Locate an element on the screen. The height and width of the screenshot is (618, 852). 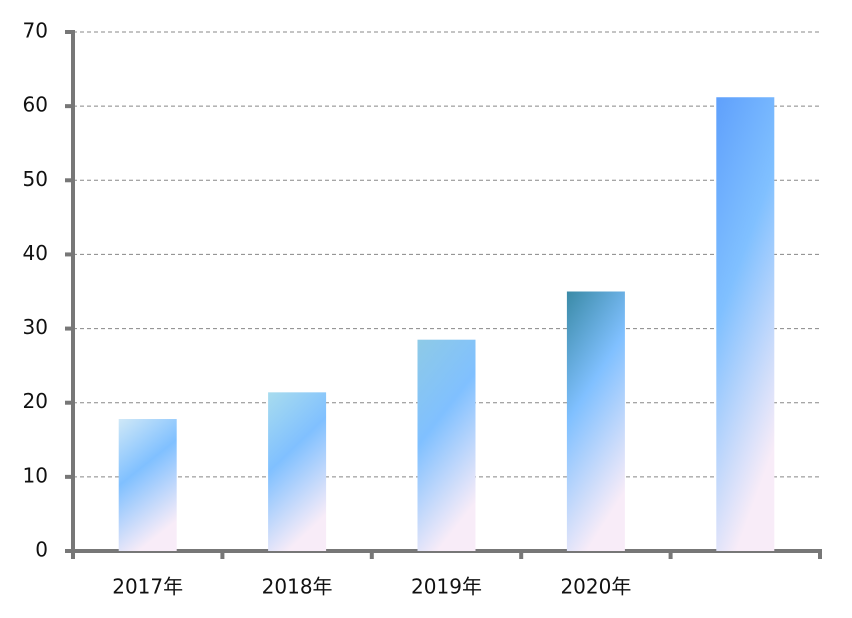
y-tick-label: 30 is located at coordinates (35, 327).